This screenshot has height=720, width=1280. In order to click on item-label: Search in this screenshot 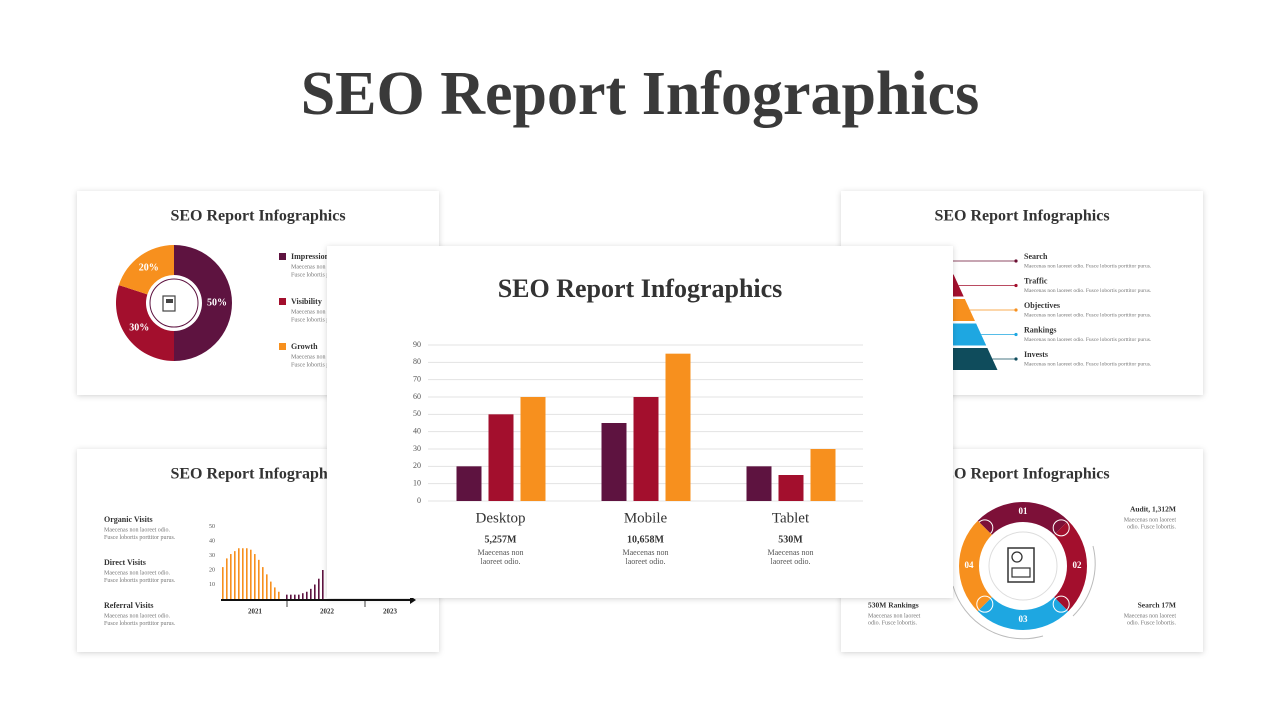, I will do `click(1036, 256)`.